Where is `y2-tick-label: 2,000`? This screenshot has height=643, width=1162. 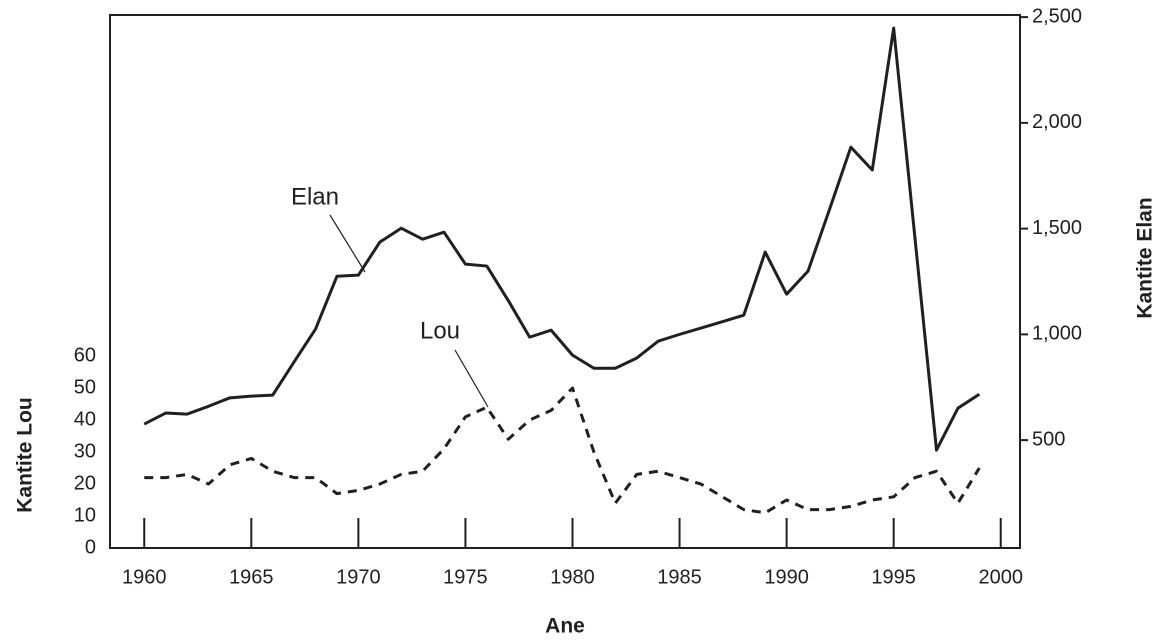
y2-tick-label: 2,000 is located at coordinates (1057, 122).